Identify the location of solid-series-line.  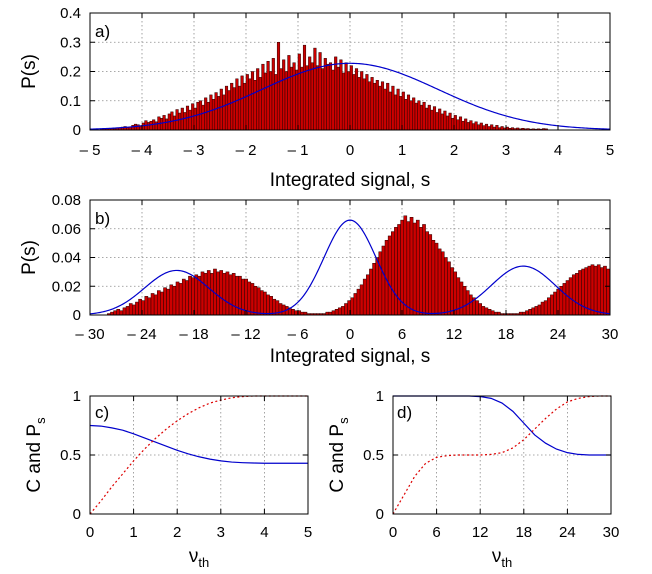
(502, 425).